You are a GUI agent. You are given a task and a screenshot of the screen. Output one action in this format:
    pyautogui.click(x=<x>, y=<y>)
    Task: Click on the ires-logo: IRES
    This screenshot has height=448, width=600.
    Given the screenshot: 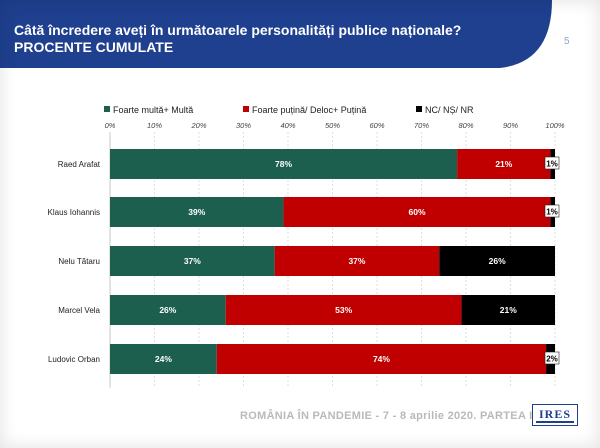 What is the action you would take?
    pyautogui.click(x=555, y=415)
    